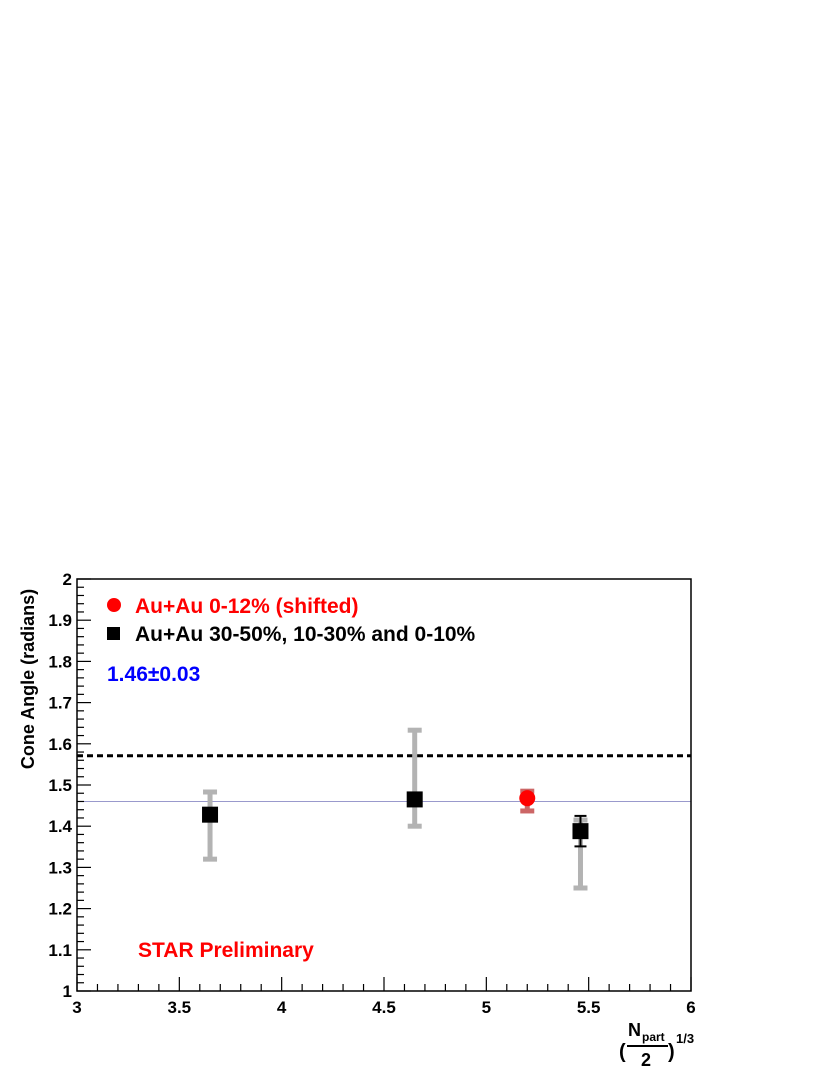 The width and height of the screenshot is (830, 1075). What do you see at coordinates (60, 950) in the screenshot?
I see `y-tick-label: 1.1` at bounding box center [60, 950].